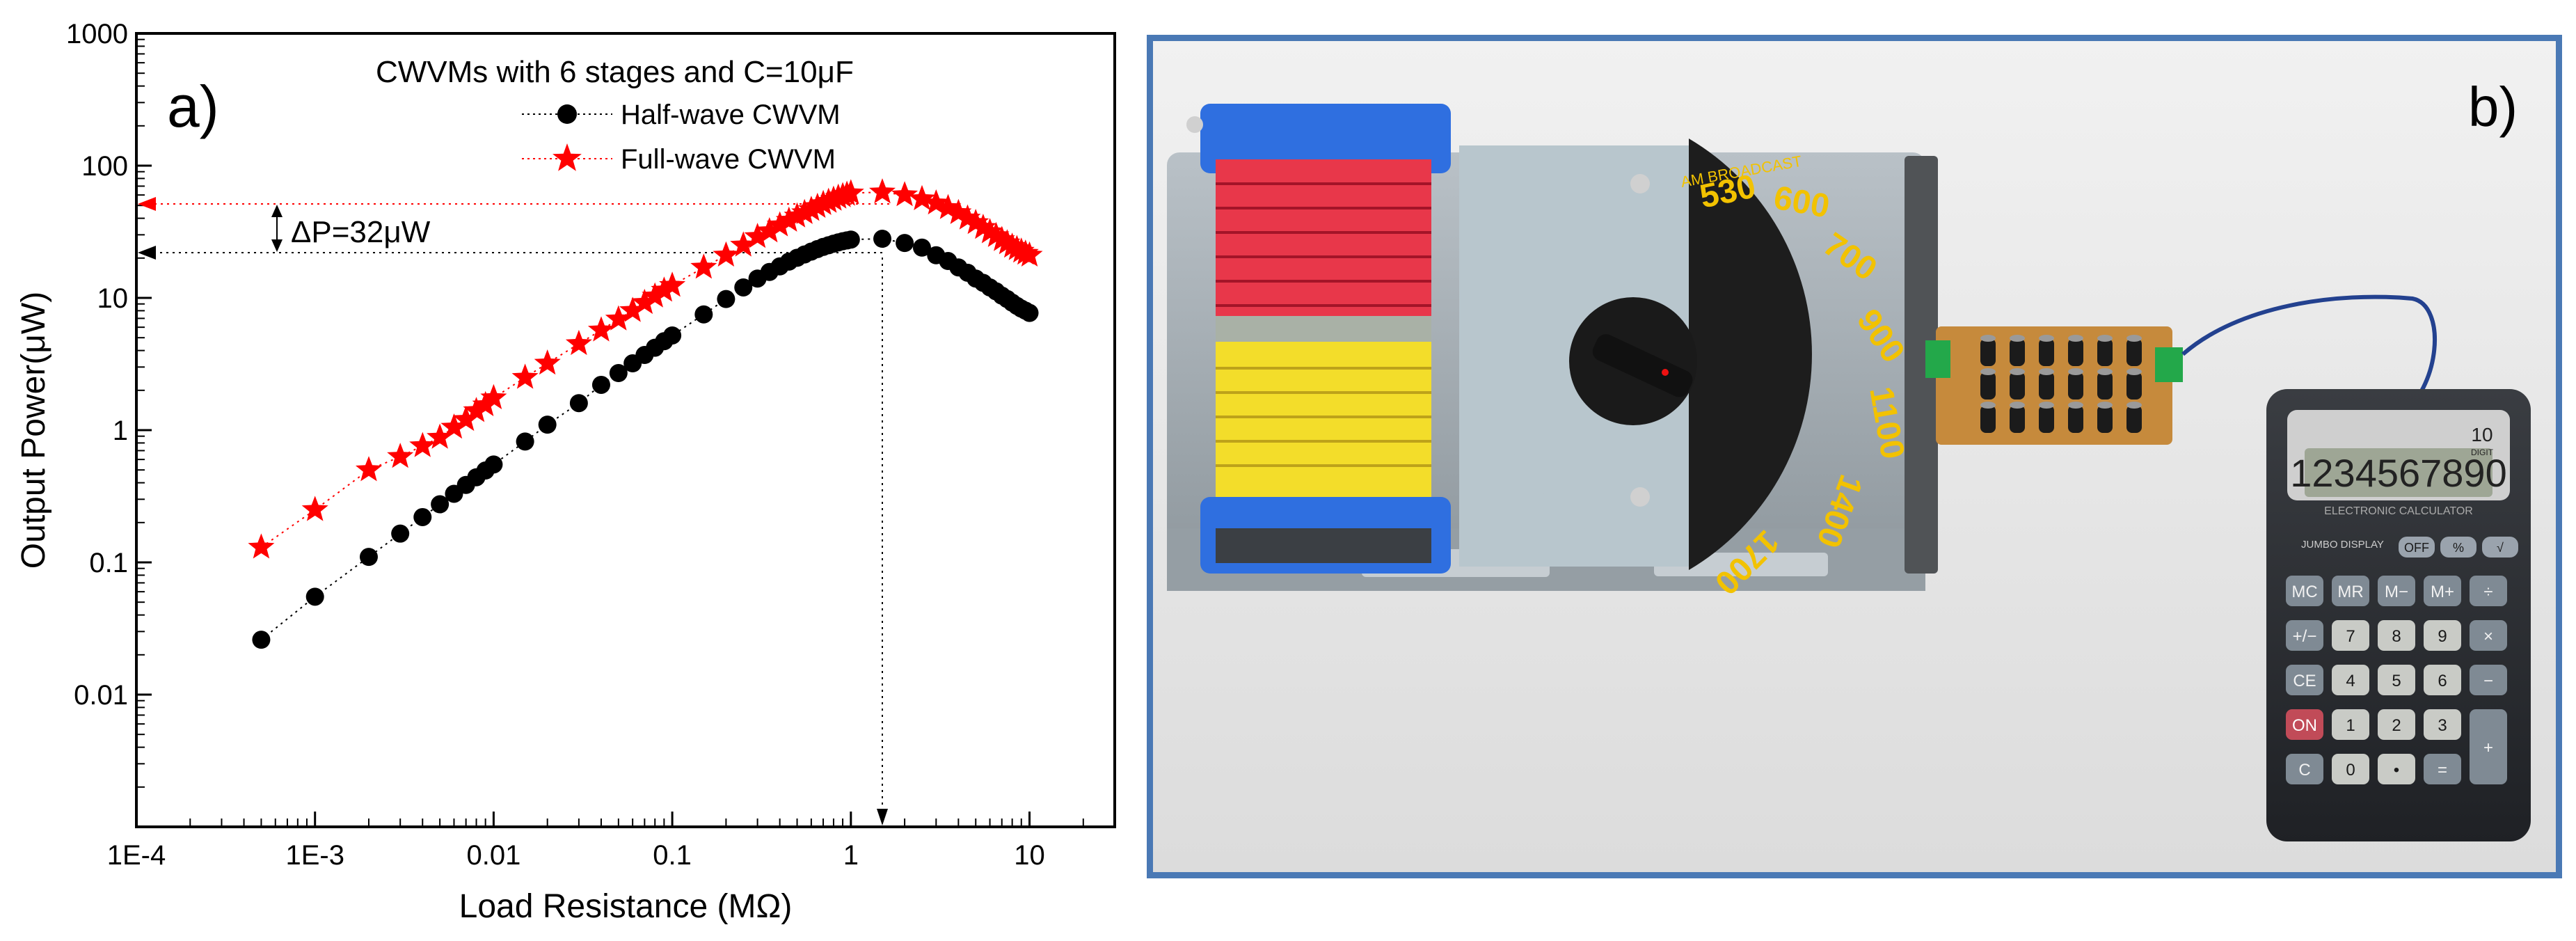 The image size is (2576, 941). I want to click on x-tick-label: 0.01, so click(493, 855).